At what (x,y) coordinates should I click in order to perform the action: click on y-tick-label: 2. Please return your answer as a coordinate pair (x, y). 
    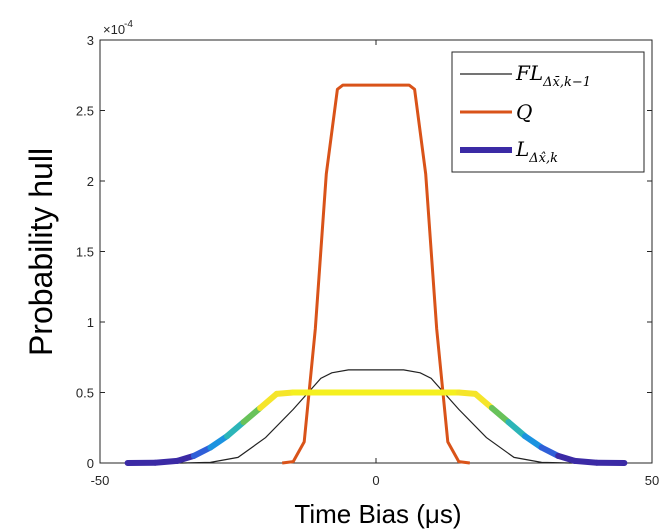
    Looking at the image, I should click on (90, 181).